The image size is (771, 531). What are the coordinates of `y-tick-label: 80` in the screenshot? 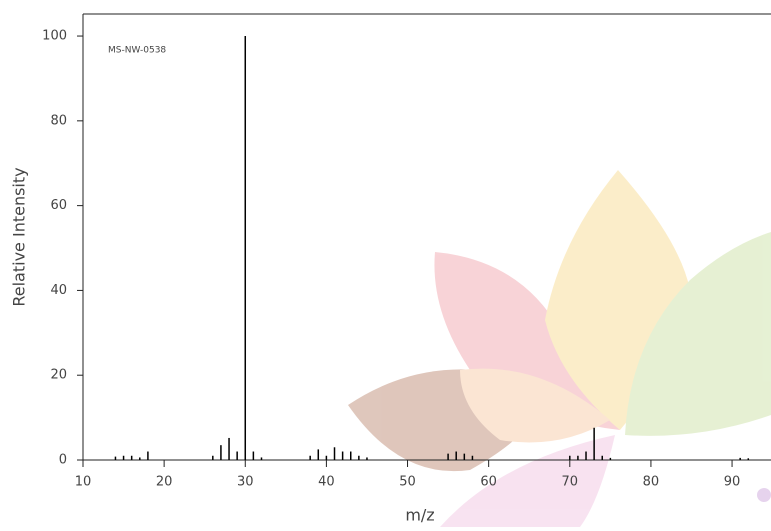 It's located at (58, 120).